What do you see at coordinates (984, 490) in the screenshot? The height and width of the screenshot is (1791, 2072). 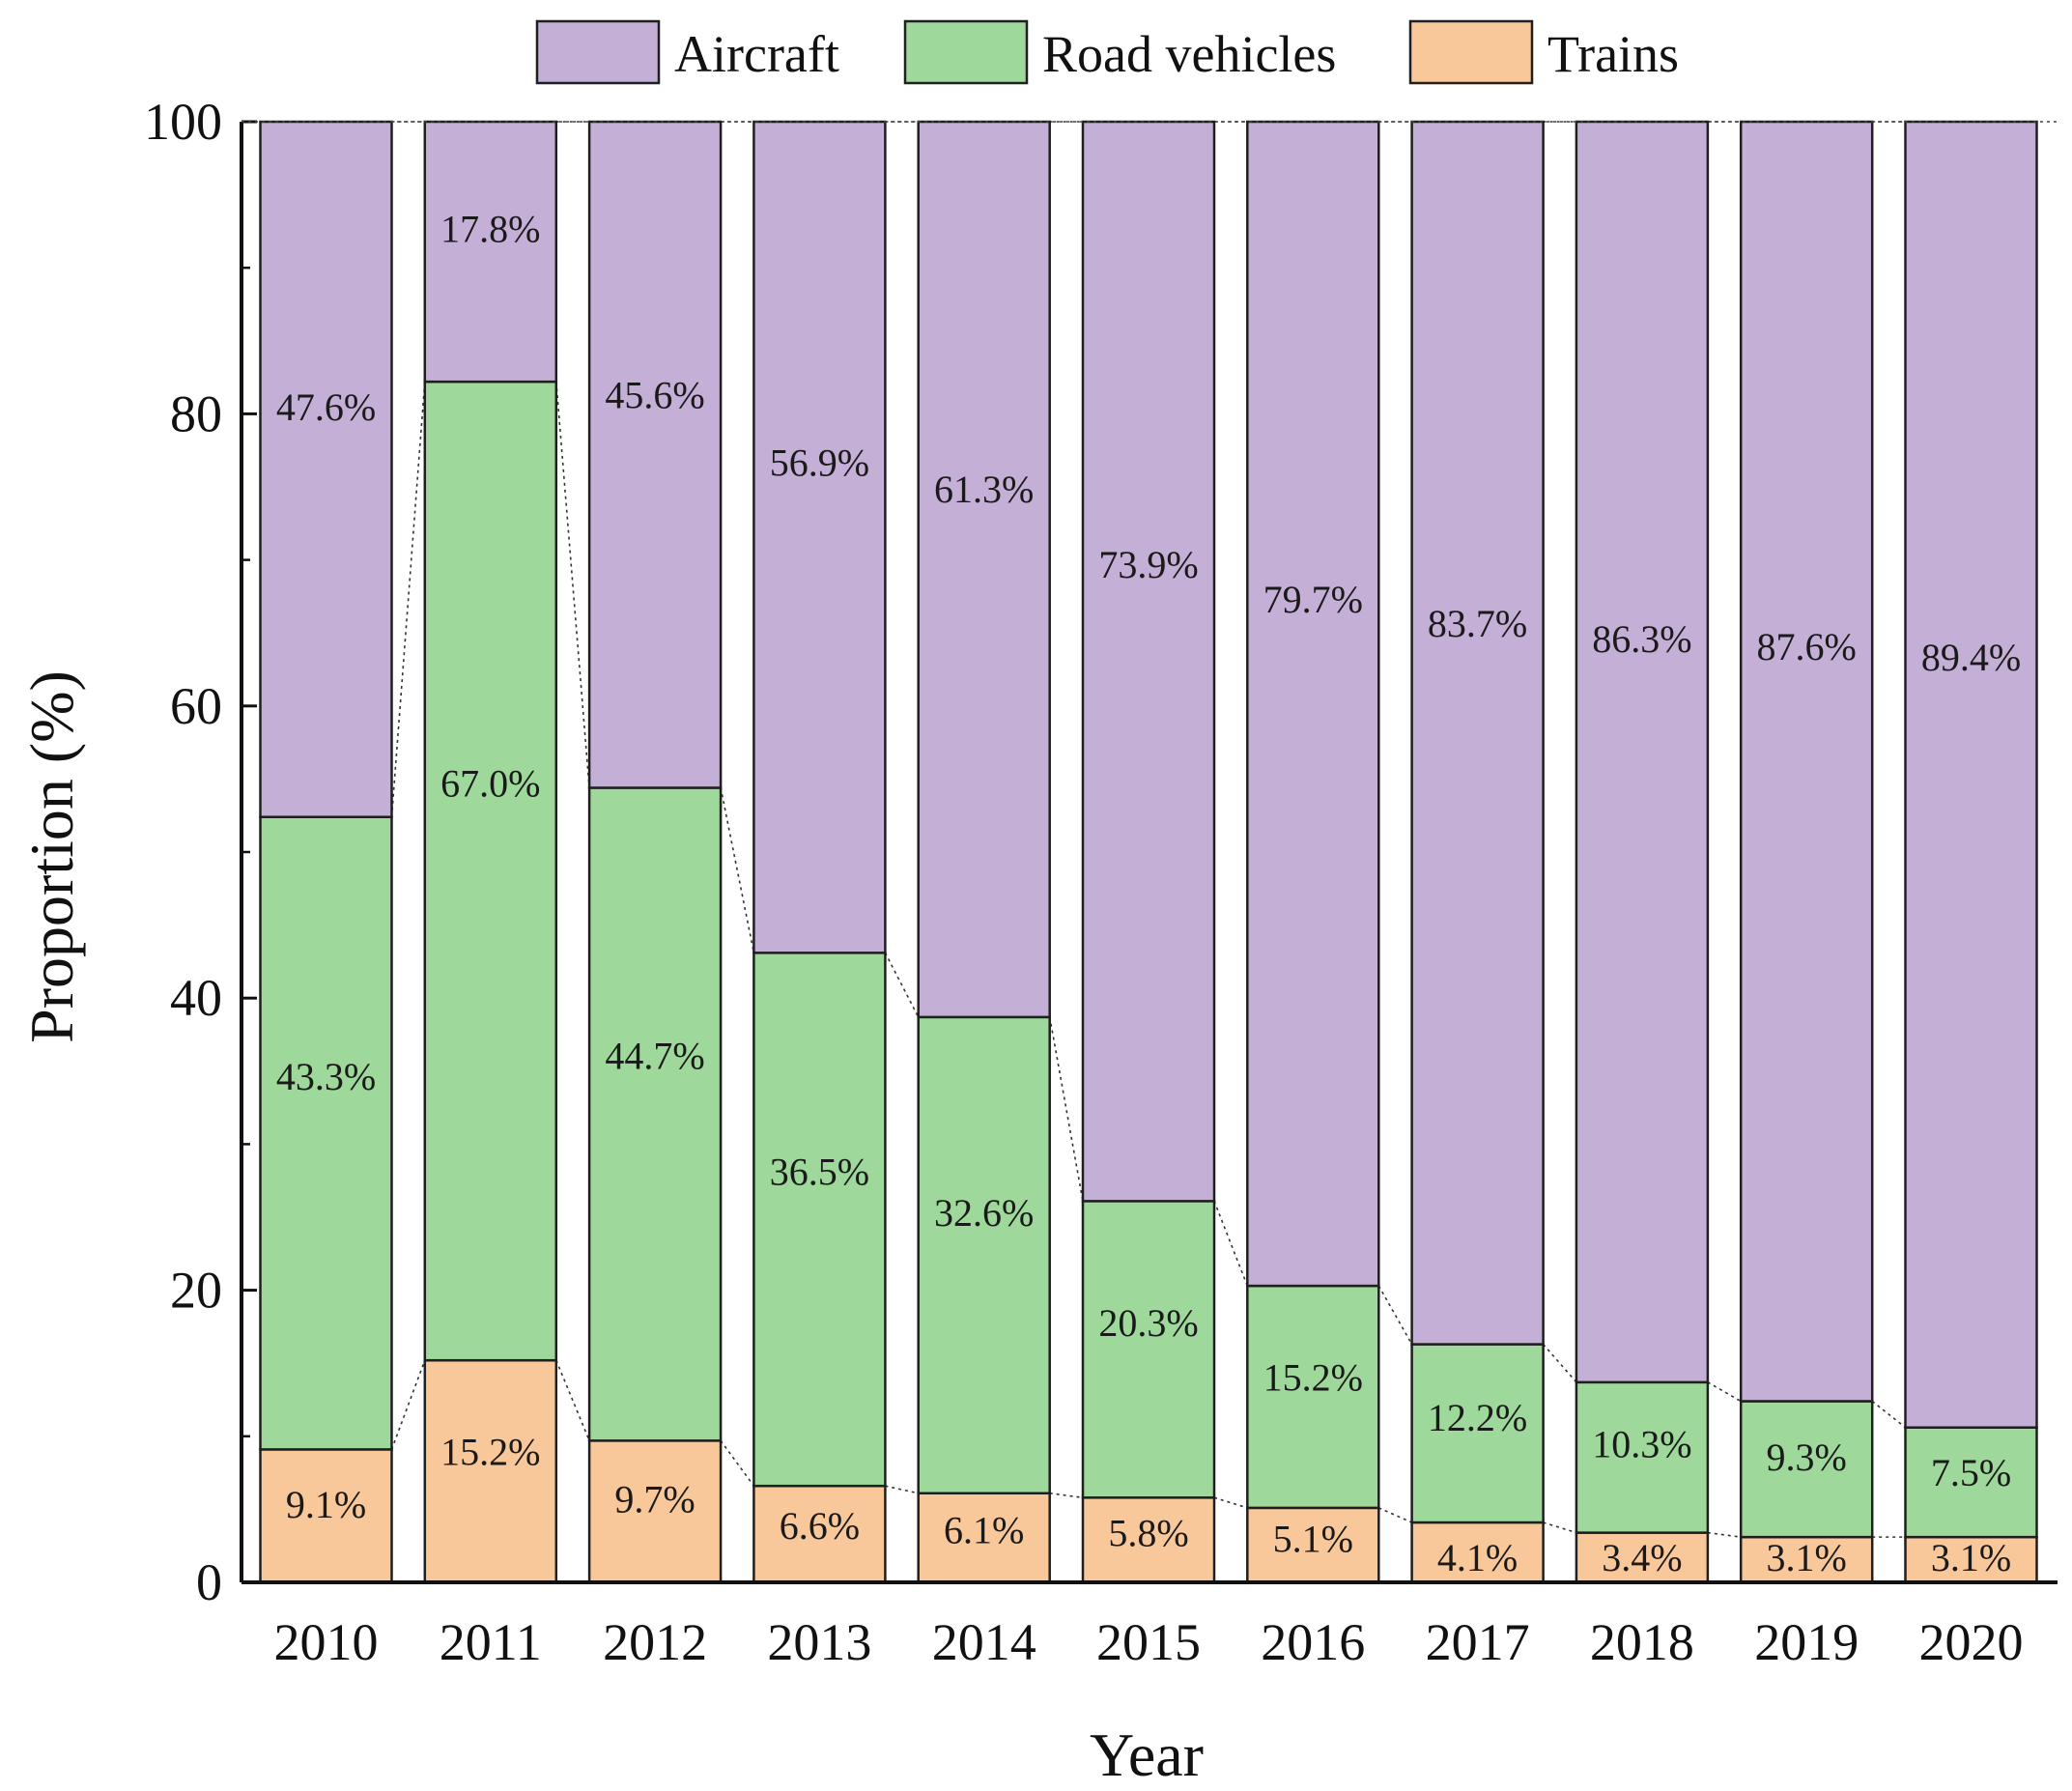 I see `label-aircraft-2014: 61.3%` at bounding box center [984, 490].